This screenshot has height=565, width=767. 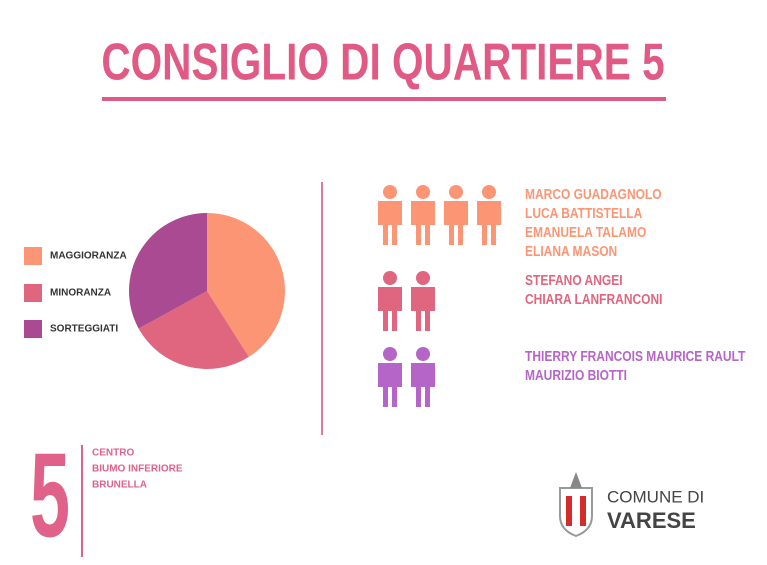 What do you see at coordinates (651, 520) in the screenshot?
I see `logo-line2: VARESE` at bounding box center [651, 520].